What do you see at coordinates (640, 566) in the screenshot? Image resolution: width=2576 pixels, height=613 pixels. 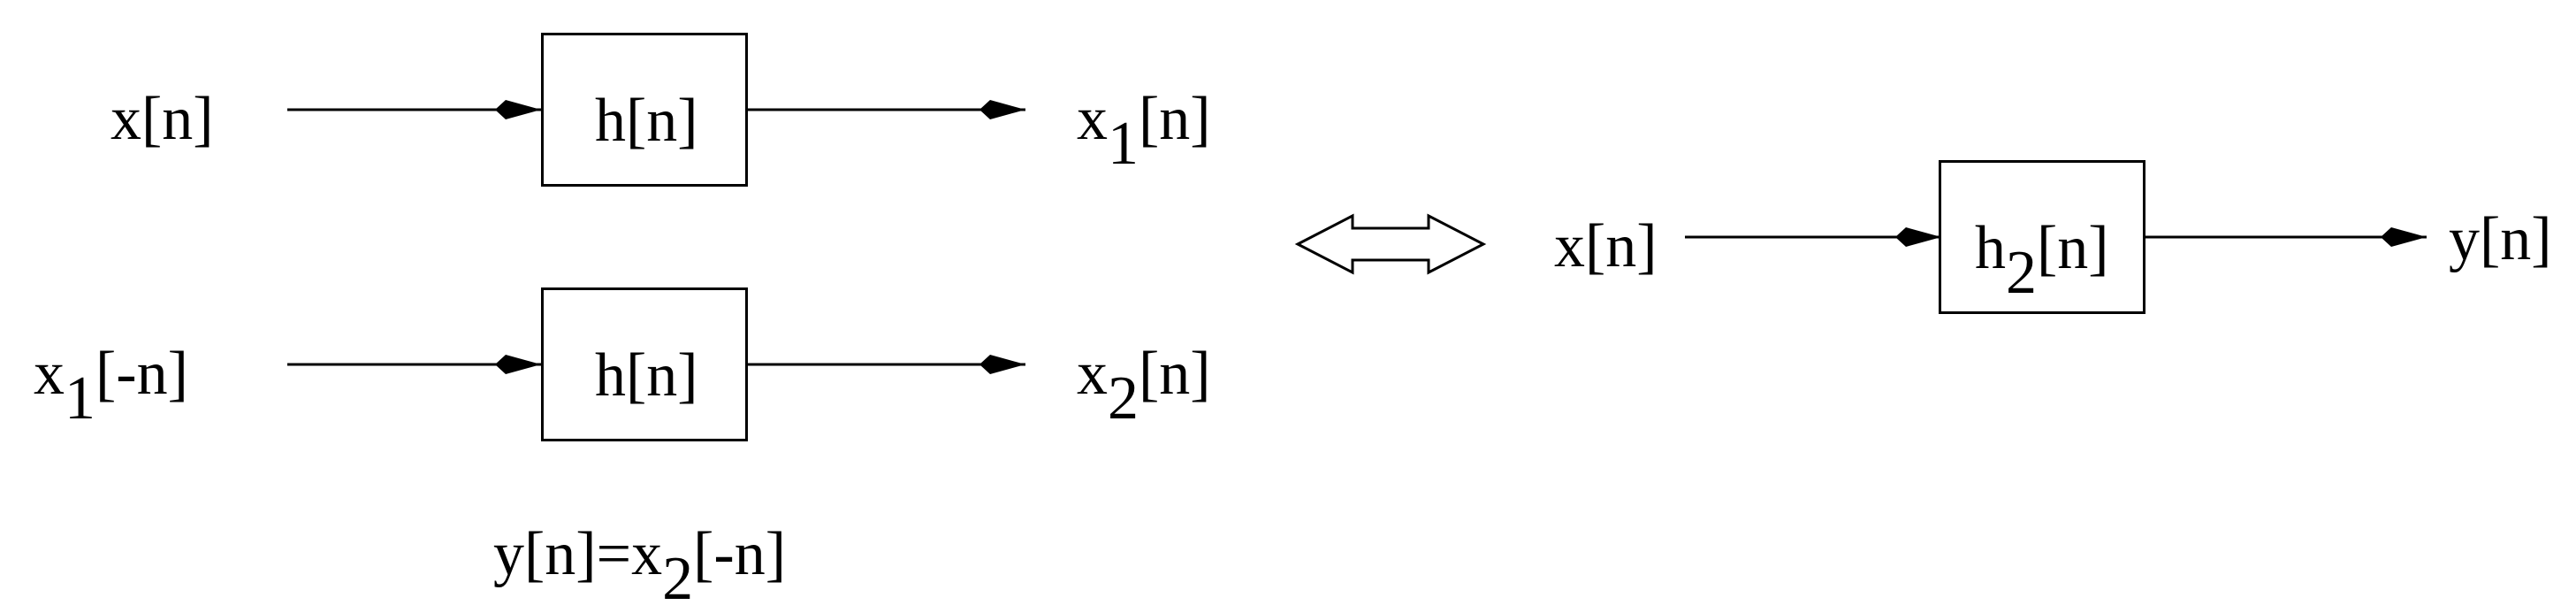 I see `output-relation-label: y[n]=x2[-n]` at bounding box center [640, 566].